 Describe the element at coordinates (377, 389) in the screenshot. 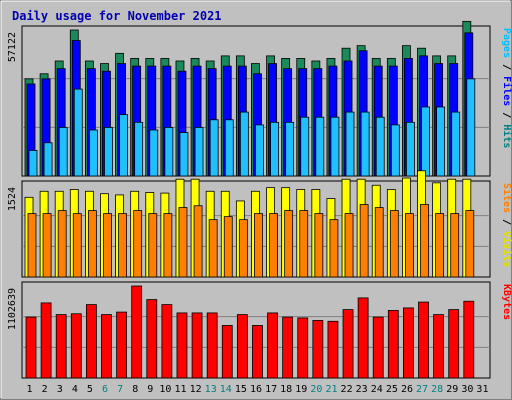

I see `x-tick-label: 24` at that location.